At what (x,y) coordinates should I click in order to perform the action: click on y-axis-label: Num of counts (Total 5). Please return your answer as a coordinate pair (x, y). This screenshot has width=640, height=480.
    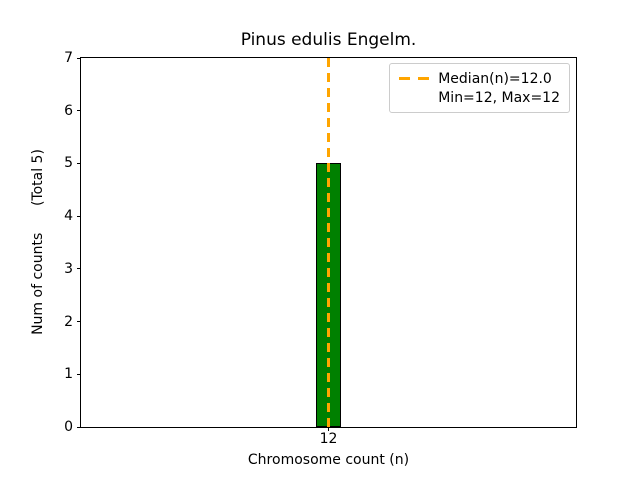
    Looking at the image, I should click on (38, 242).